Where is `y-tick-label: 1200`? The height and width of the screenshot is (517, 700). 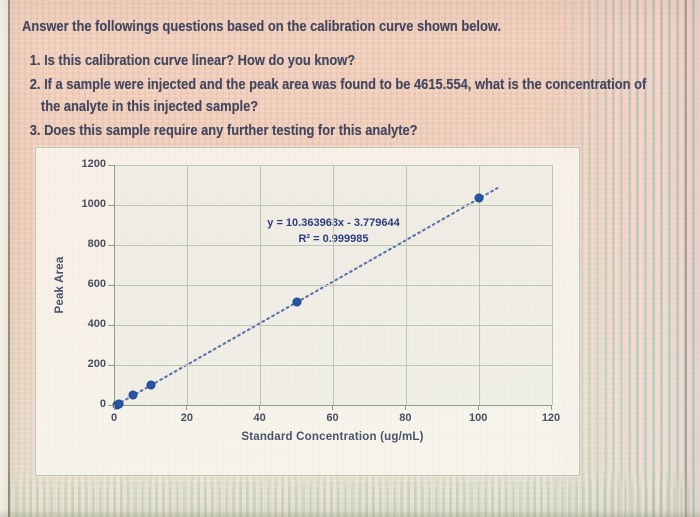
y-tick-label: 1200 is located at coordinates (93, 164).